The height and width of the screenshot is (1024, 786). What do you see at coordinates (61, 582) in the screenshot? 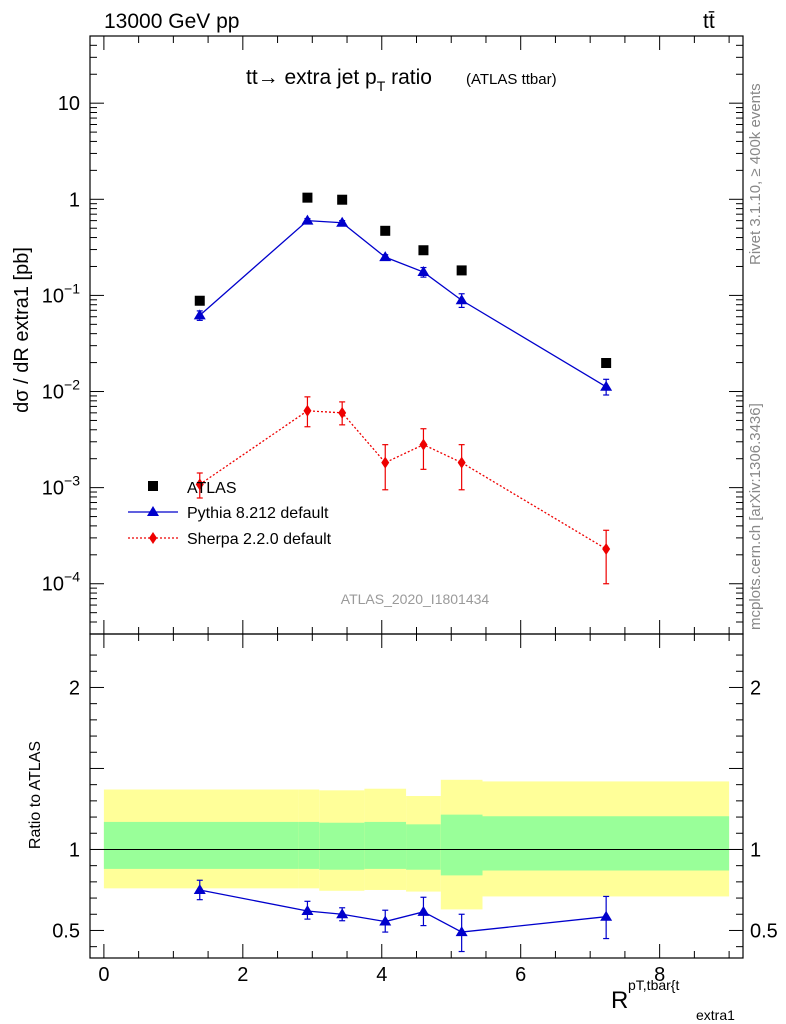
I see `main-ytick-label: 10⁻⁴` at bounding box center [61, 582].